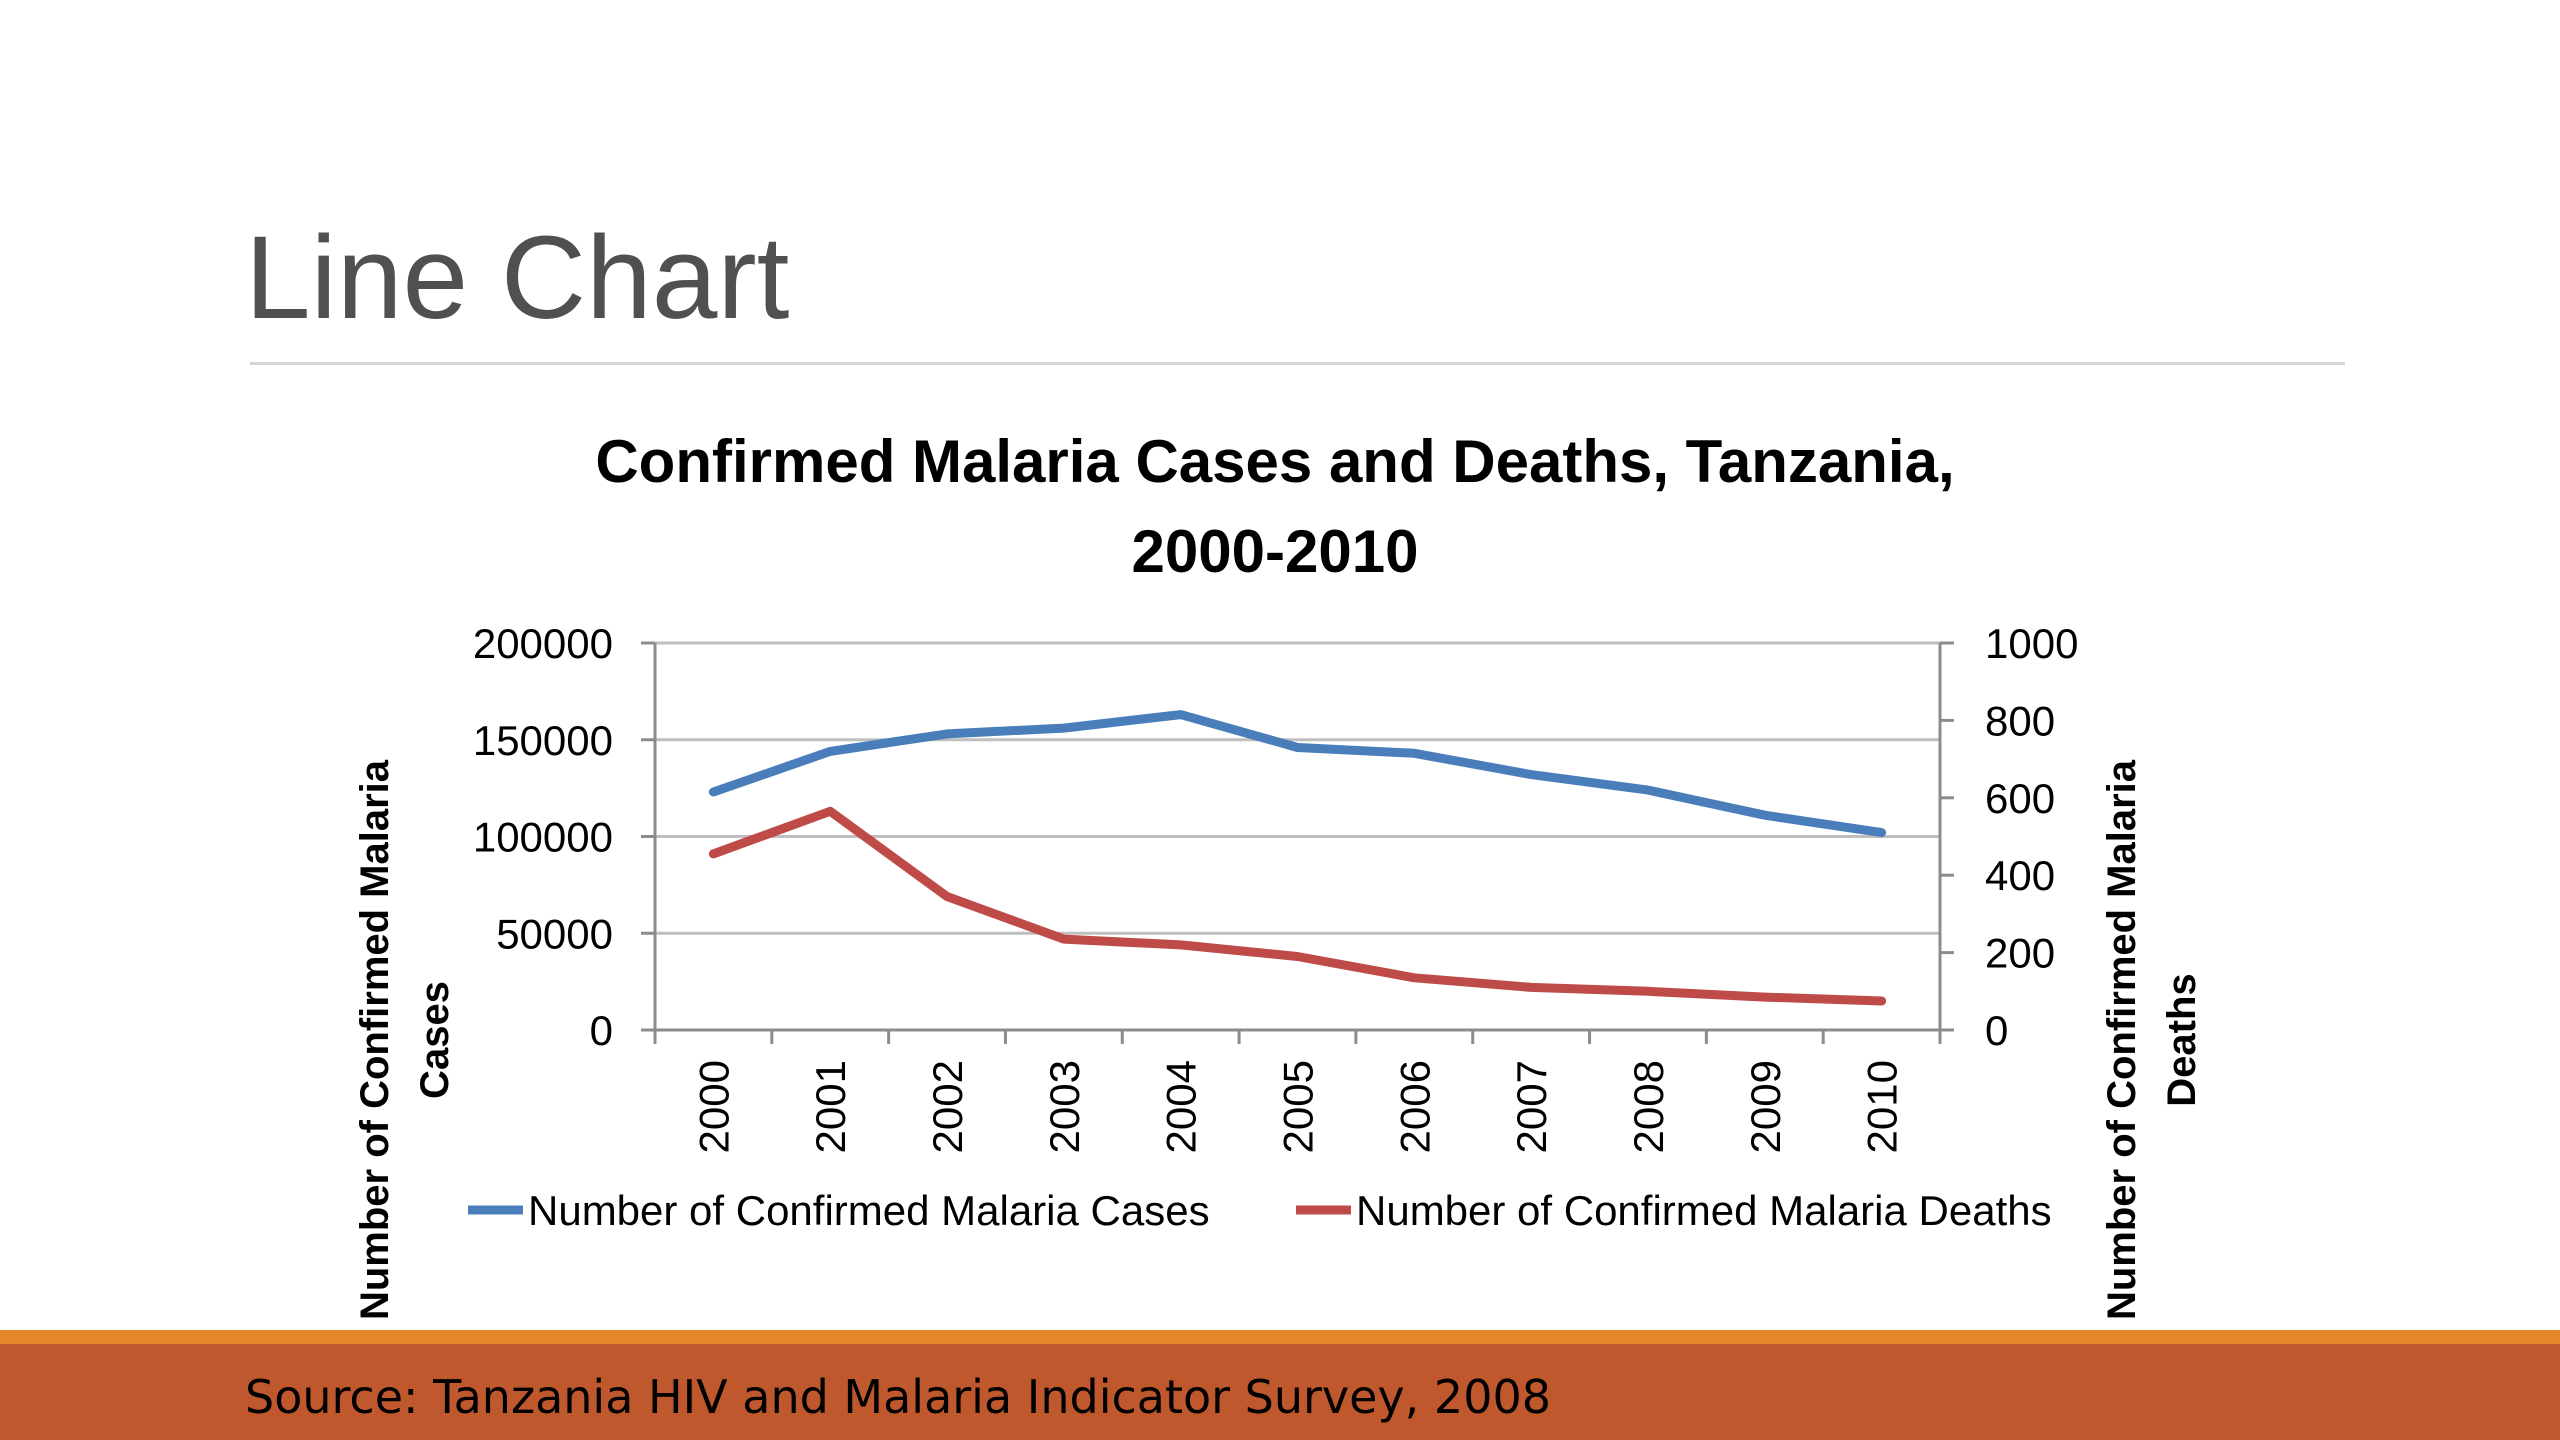  What do you see at coordinates (1765, 1106) in the screenshot?
I see `x-axis-tick-label: 2009` at bounding box center [1765, 1106].